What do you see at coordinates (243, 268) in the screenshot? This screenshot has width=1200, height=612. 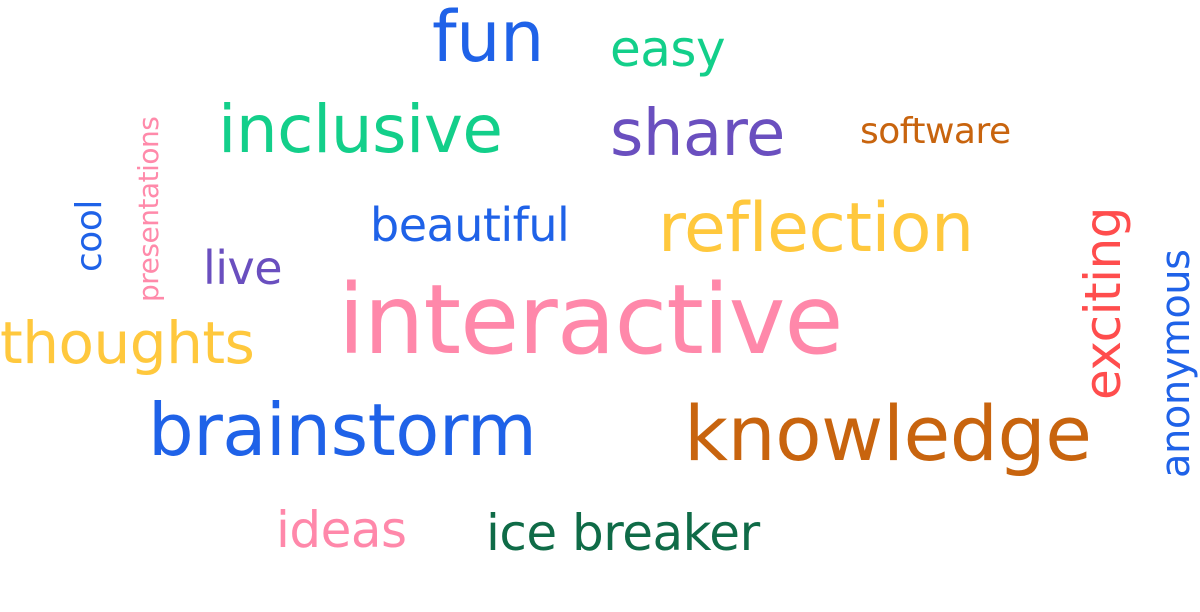 I see `word-live: live` at bounding box center [243, 268].